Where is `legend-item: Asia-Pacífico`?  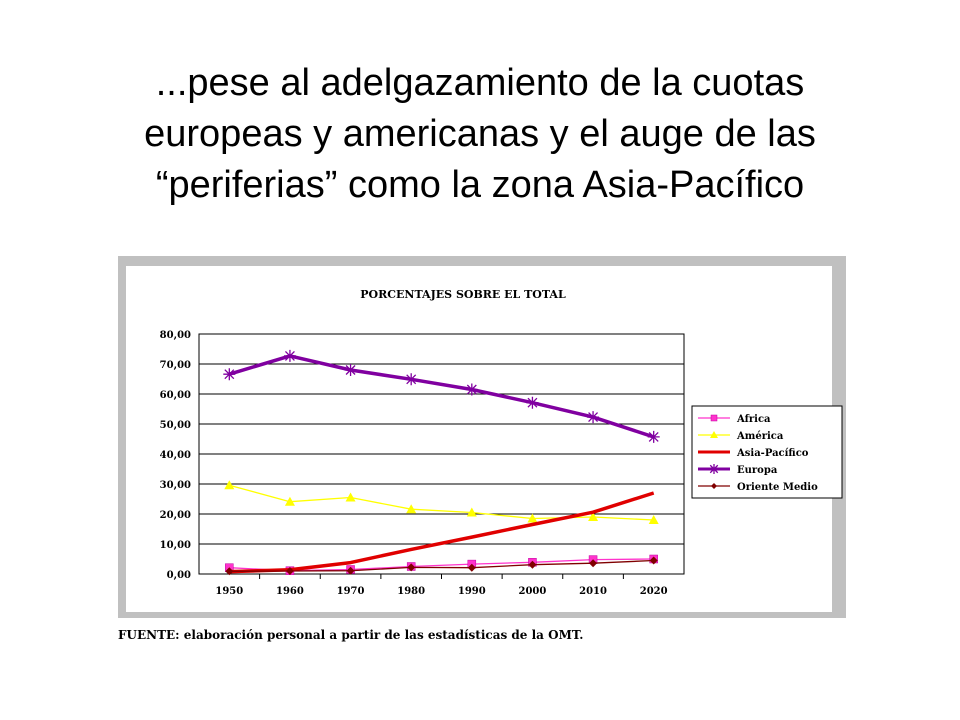
legend-item: Asia-Pacífico is located at coordinates (753, 453).